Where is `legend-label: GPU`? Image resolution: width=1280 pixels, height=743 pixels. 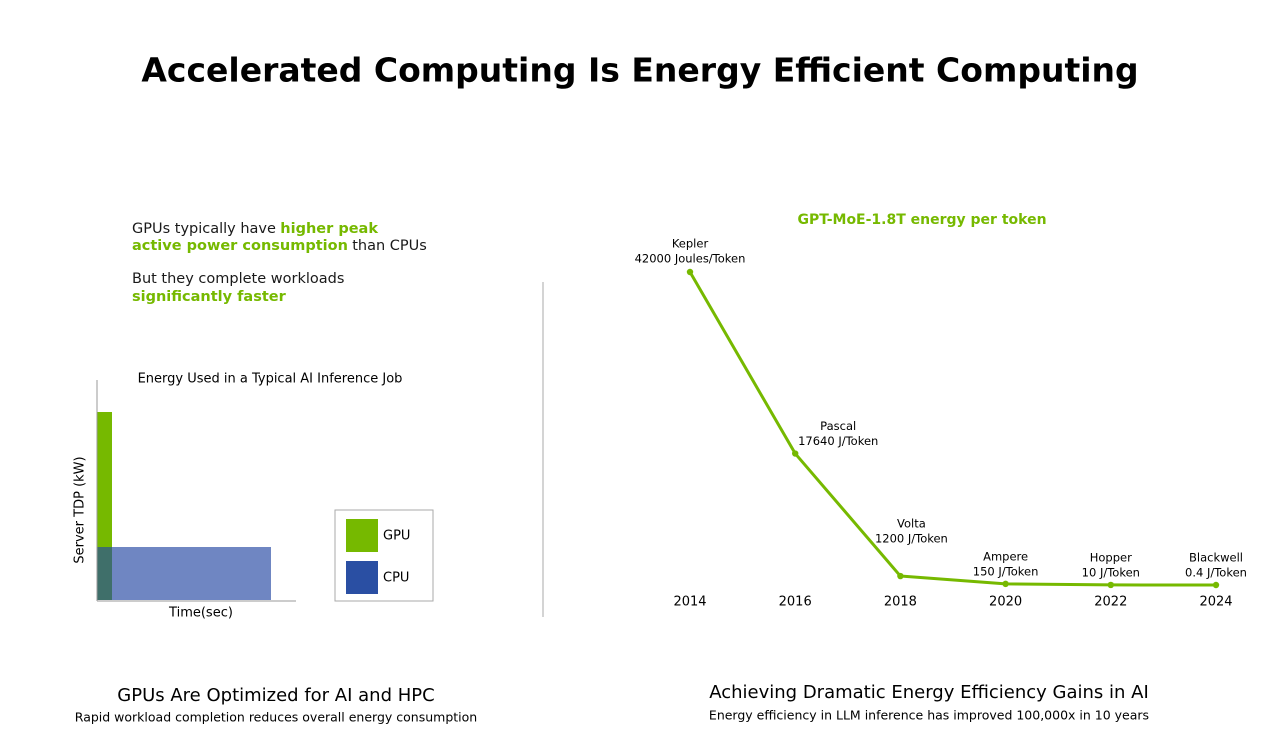 legend-label: GPU is located at coordinates (396, 536).